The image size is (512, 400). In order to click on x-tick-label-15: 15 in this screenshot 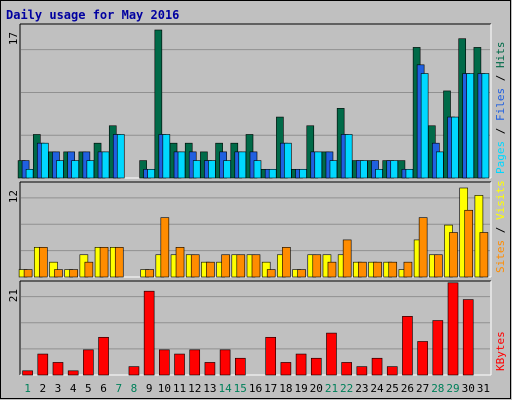, I will do `click(240, 388)`.